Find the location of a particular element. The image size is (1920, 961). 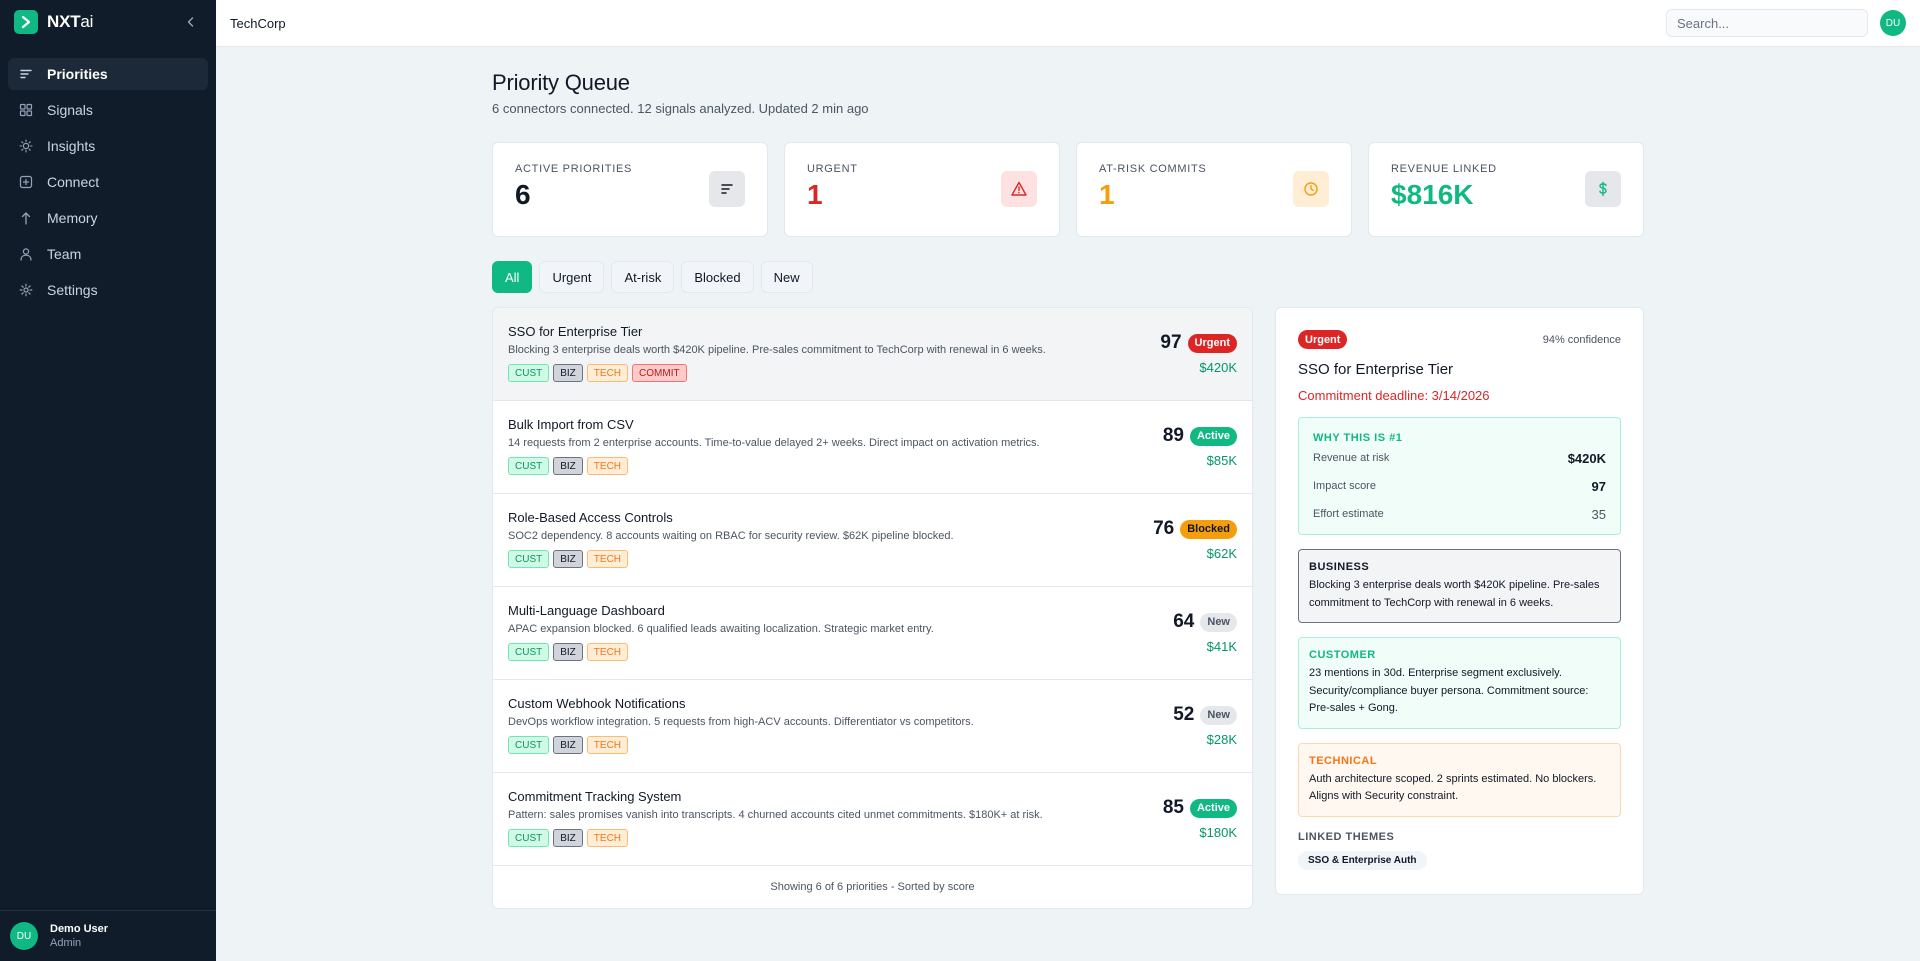

stat-label: AT-RISK COMMITS is located at coordinates (1153, 169).